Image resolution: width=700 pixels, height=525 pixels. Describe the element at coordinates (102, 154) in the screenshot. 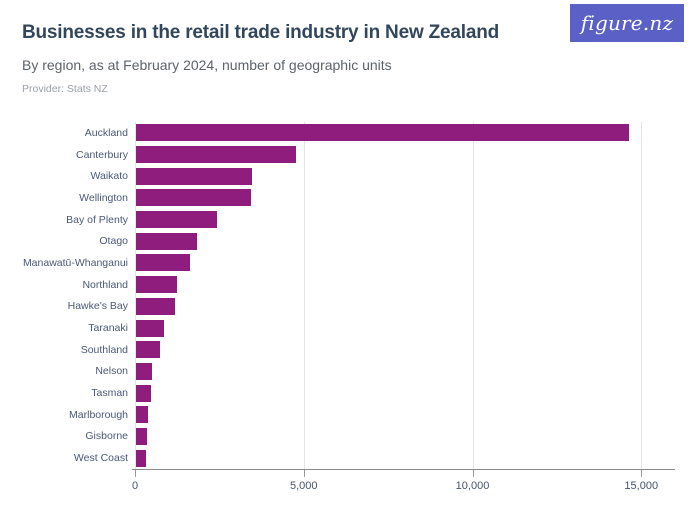

I see `y-axis-label: Canterbury` at that location.